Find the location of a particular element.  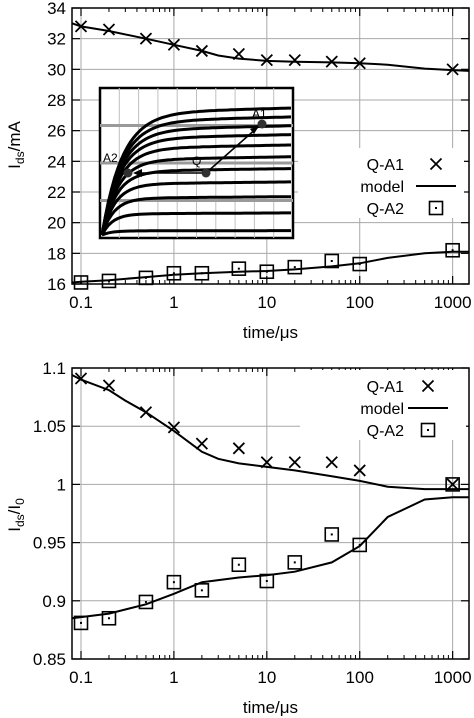

inset-label-a2: A2 is located at coordinates (110, 158).